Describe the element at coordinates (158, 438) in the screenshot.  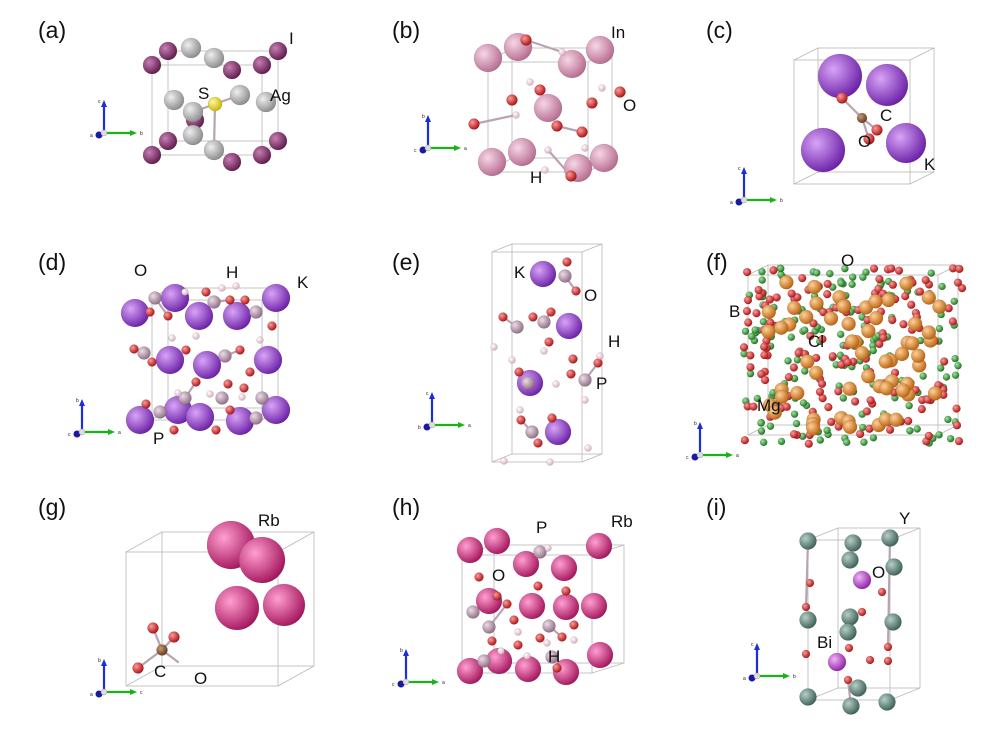
I see `element-label-d-p: P` at that location.